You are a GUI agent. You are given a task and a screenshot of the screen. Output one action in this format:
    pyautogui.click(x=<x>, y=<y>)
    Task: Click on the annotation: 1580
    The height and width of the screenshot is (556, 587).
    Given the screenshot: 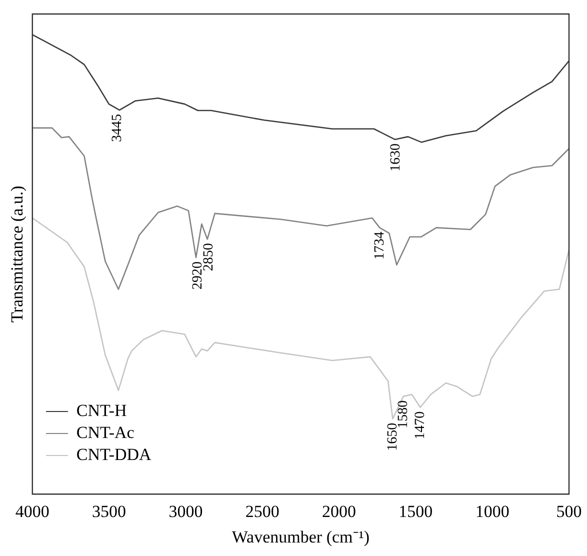 What is the action you would take?
    pyautogui.click(x=404, y=414)
    